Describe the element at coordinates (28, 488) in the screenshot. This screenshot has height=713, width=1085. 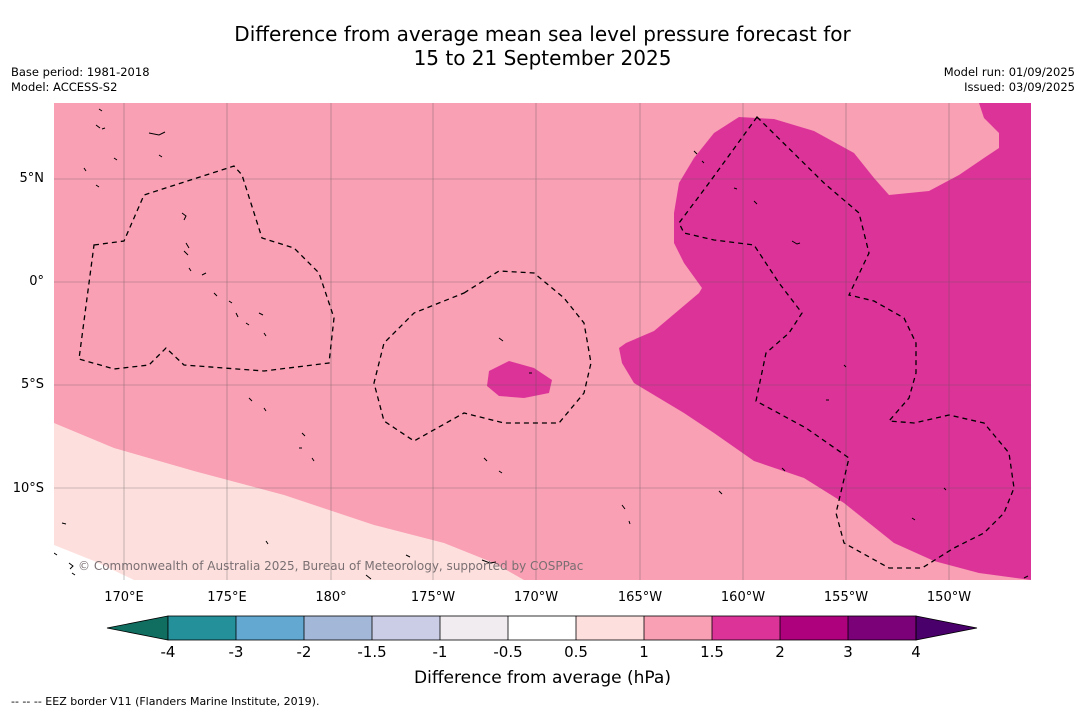
I see `lat-label: 10°S` at that location.